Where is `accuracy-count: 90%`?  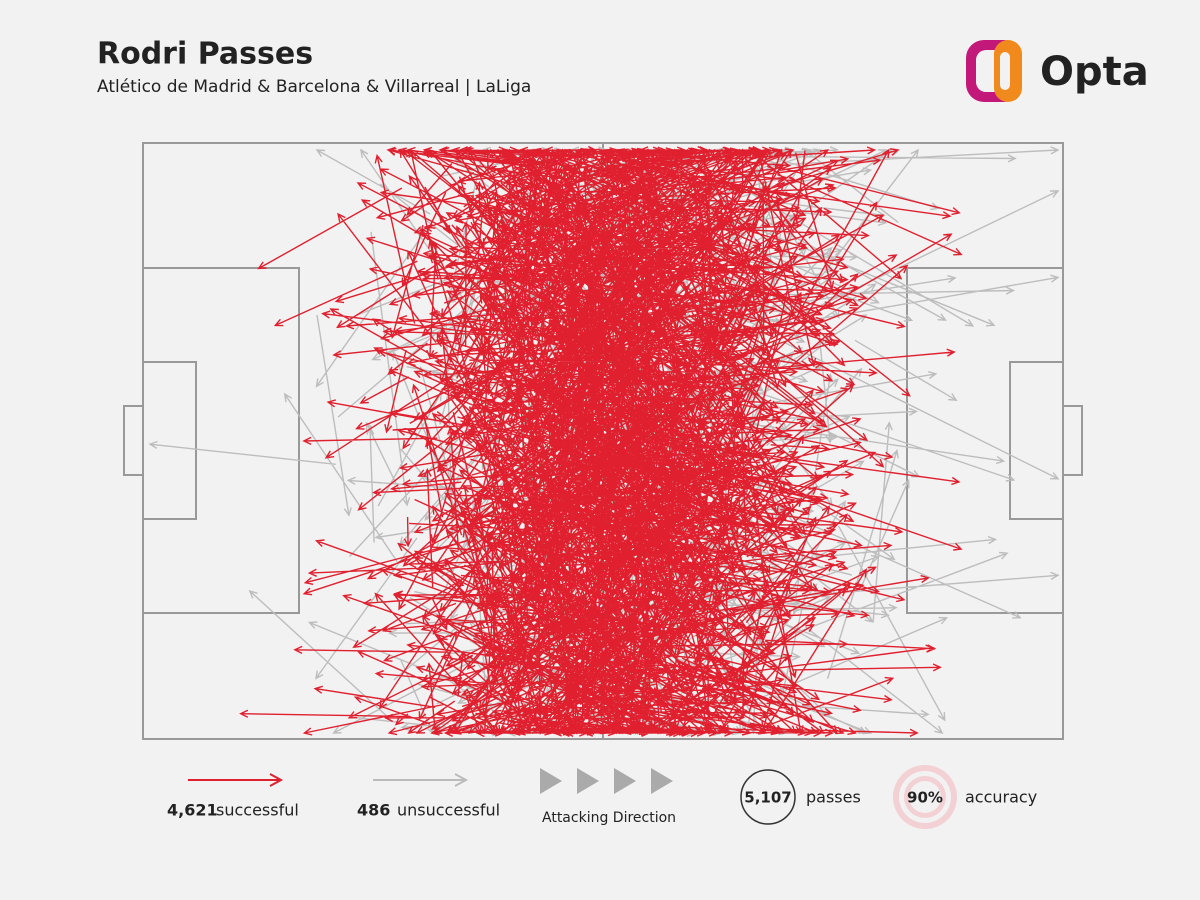
accuracy-count: 90% is located at coordinates (925, 798).